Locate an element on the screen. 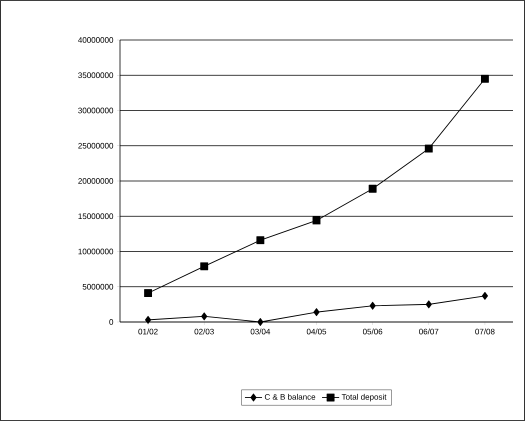 This screenshot has height=421, width=525. legend-label: C & B balance is located at coordinates (290, 397).